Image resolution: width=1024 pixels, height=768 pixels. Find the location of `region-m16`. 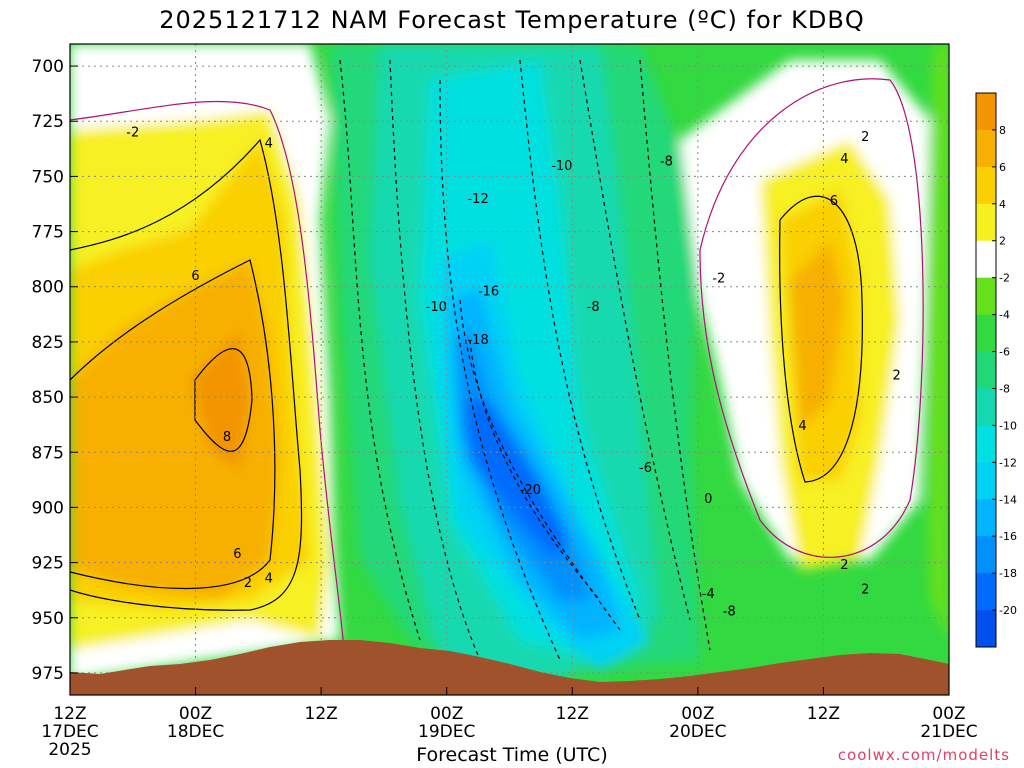

region-m16 is located at coordinates (535, 465).